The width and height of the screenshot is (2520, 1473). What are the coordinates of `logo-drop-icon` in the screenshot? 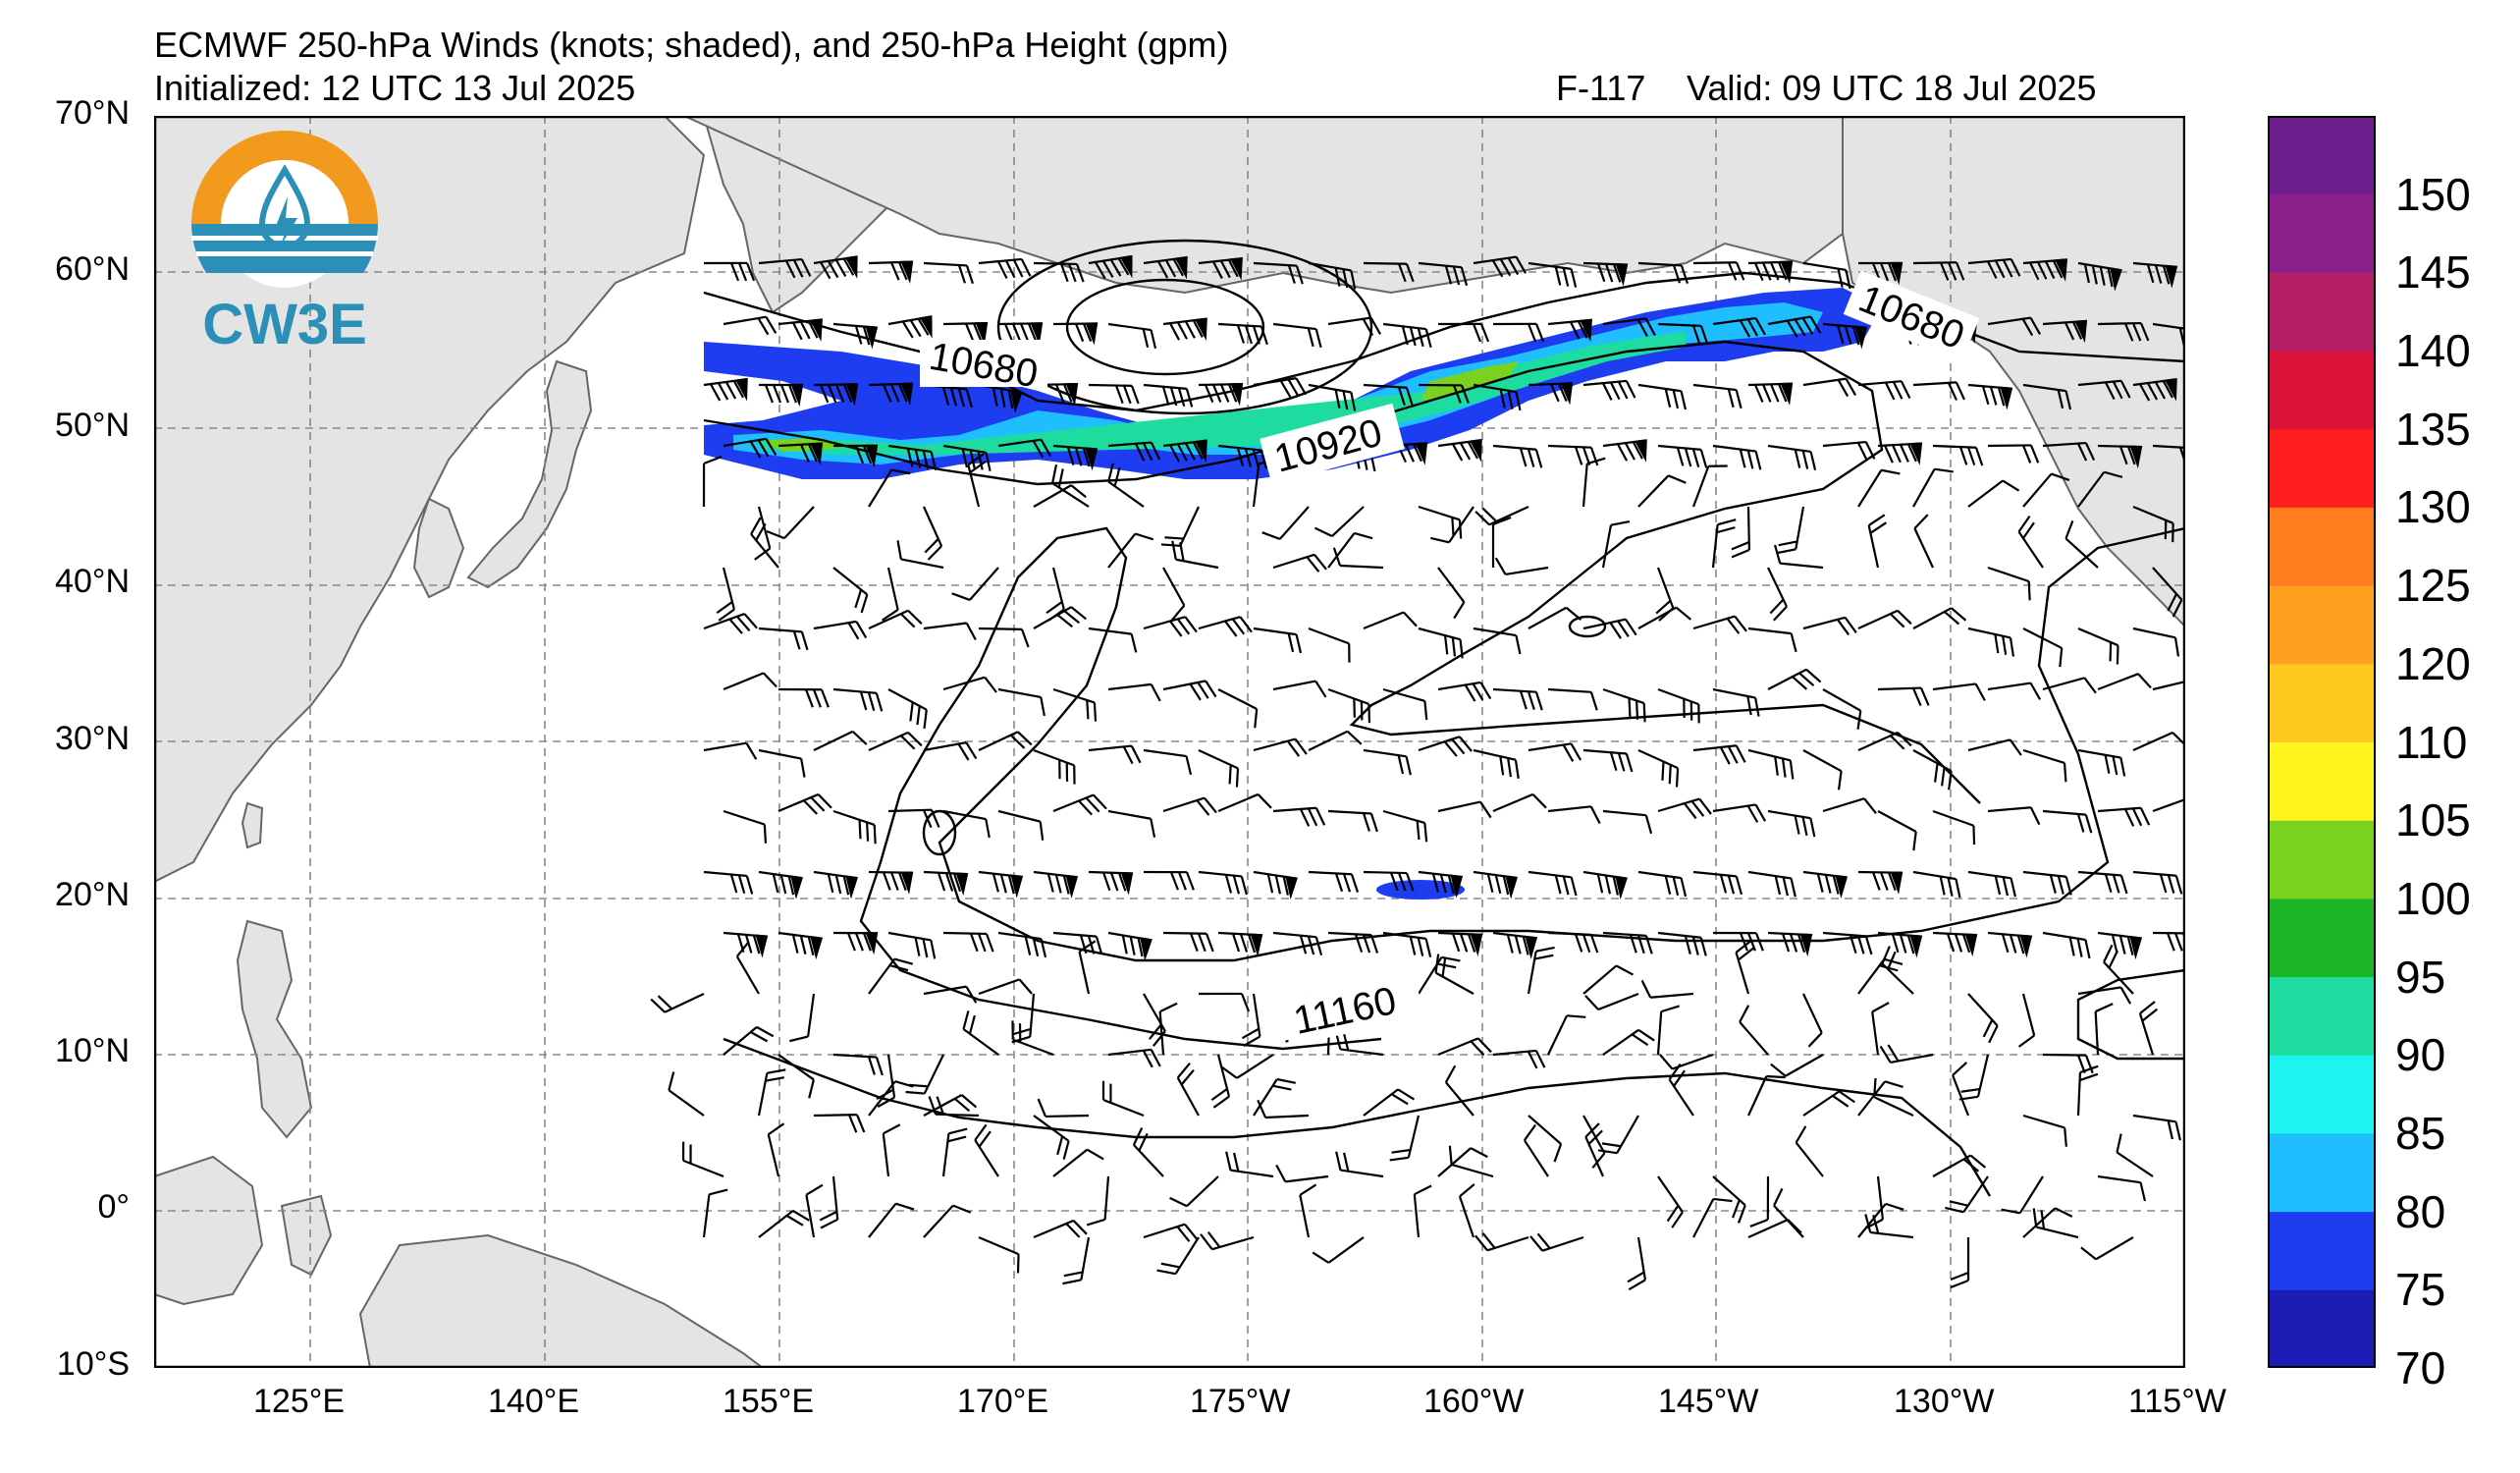 It's located at (284, 206).